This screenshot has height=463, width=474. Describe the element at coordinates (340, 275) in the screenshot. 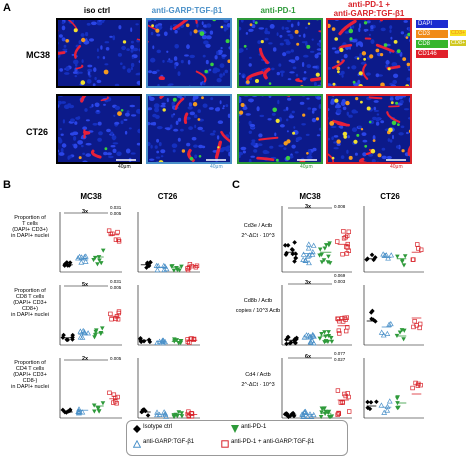

I see `c-p-2a: 0.069` at that location.